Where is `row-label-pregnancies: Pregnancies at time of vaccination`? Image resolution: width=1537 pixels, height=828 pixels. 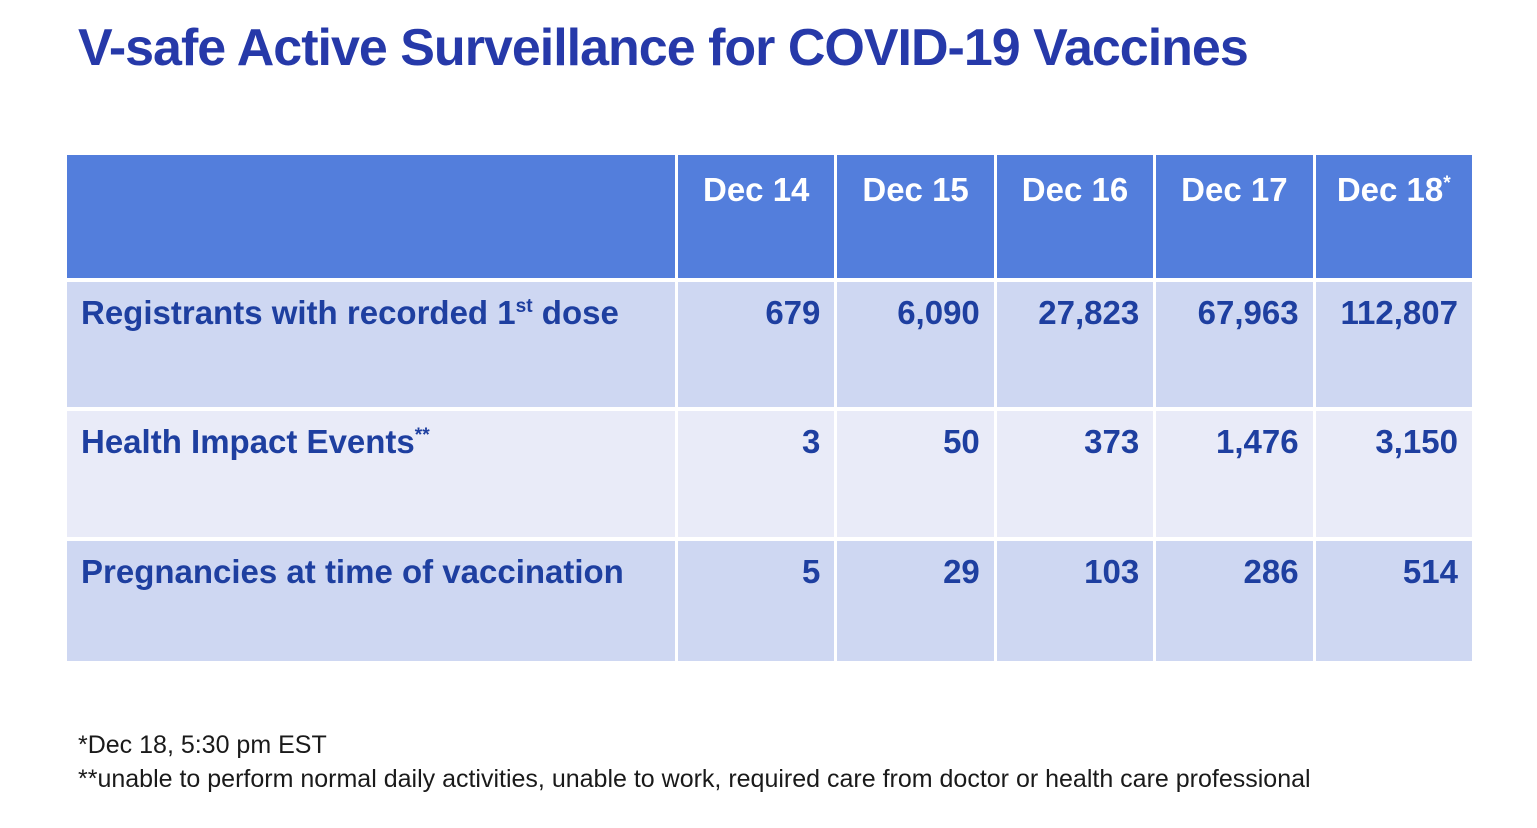
row-label-pregnancies: Pregnancies at time of vaccination is located at coordinates (371, 601).